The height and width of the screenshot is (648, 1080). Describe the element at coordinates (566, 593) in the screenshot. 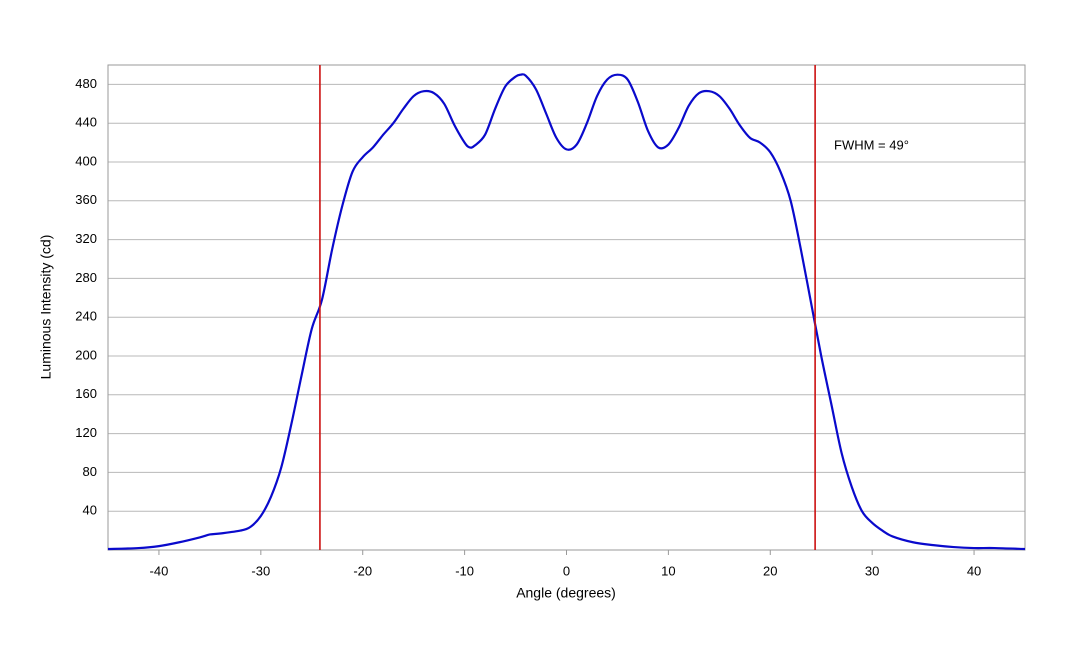

I see `x-axis-title: Angle (degrees)` at that location.